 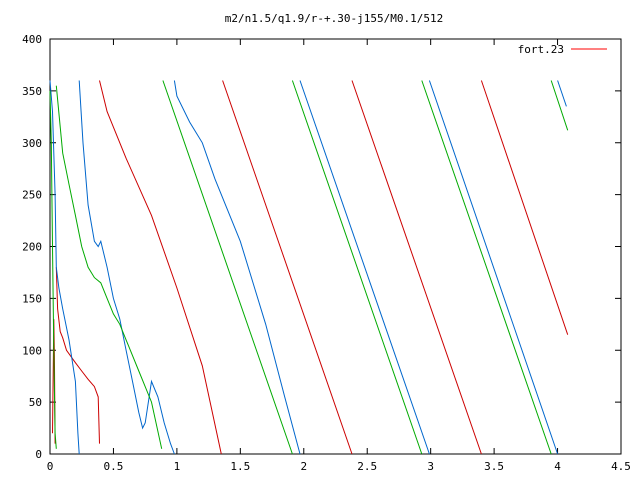 I want to click on legend: fort.23, so click(x=562, y=49).